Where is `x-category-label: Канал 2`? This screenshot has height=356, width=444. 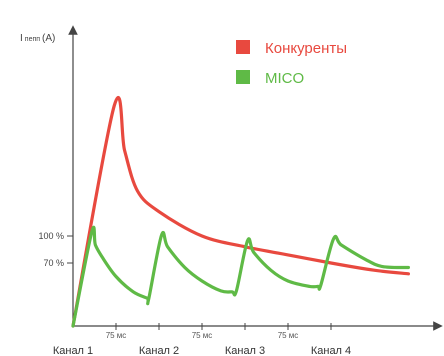
x-category-label: Канал 2 is located at coordinates (159, 350).